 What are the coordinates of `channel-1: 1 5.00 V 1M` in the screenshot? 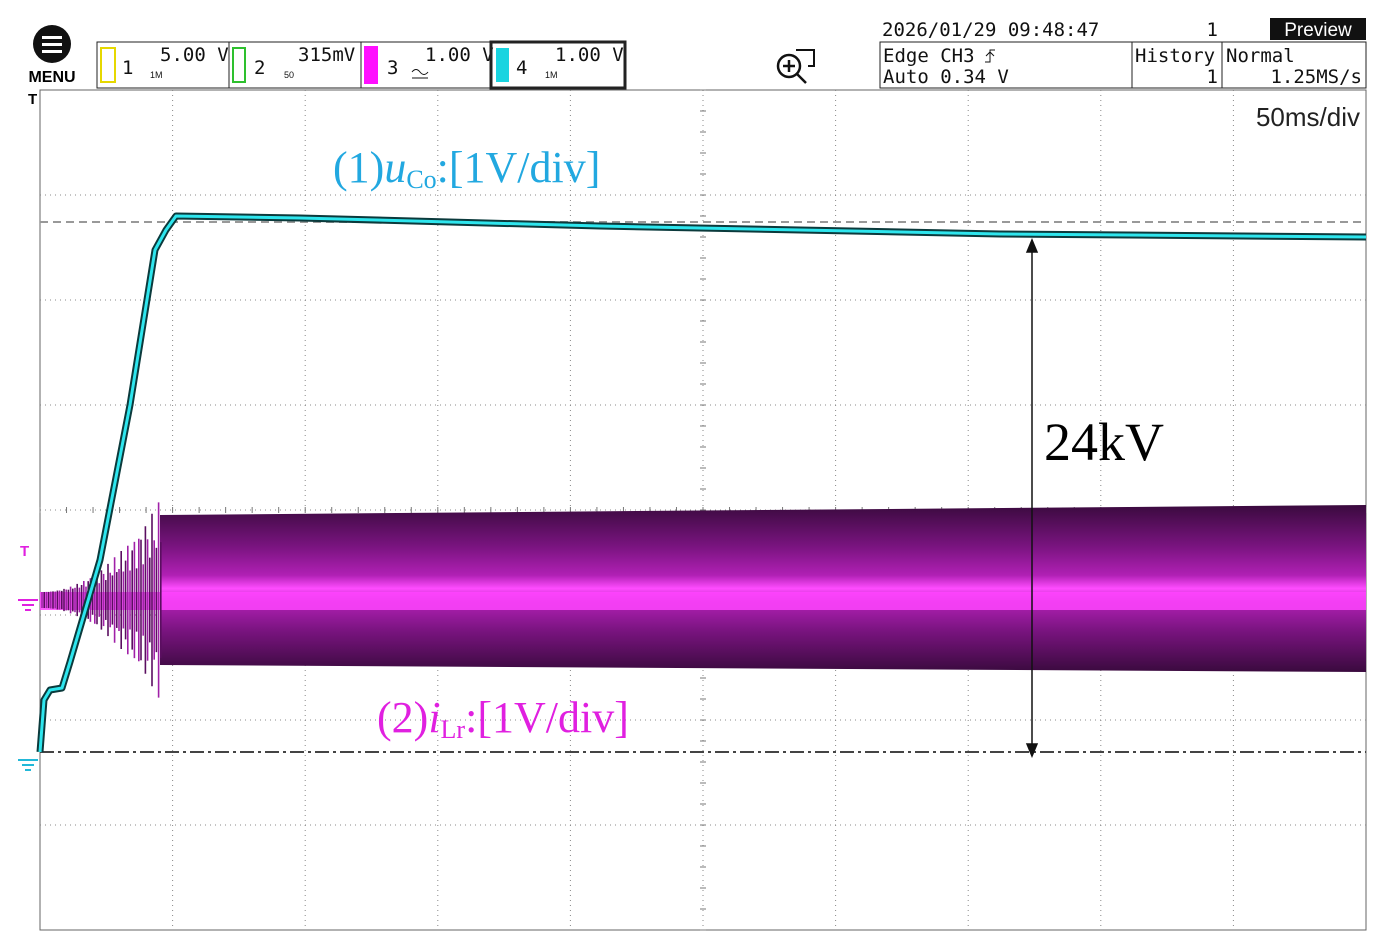 It's located at (164, 63).